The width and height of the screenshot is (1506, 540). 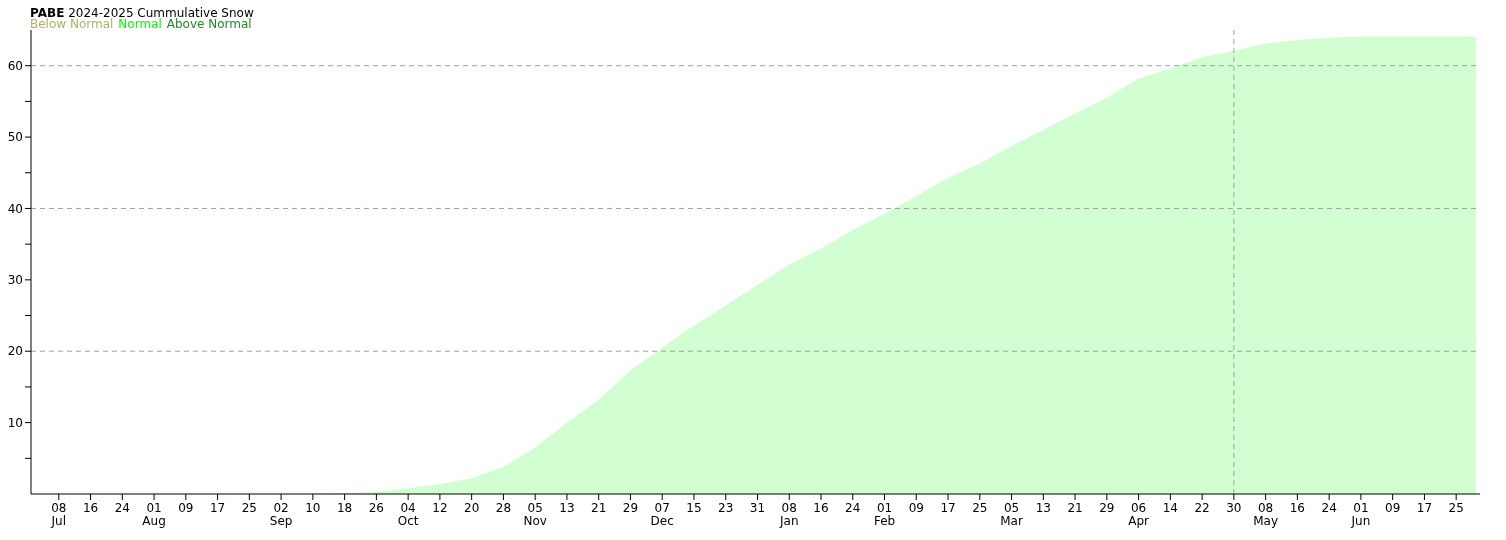 What do you see at coordinates (1266, 514) in the screenshot?
I see `x-tick-label: 08 May` at bounding box center [1266, 514].